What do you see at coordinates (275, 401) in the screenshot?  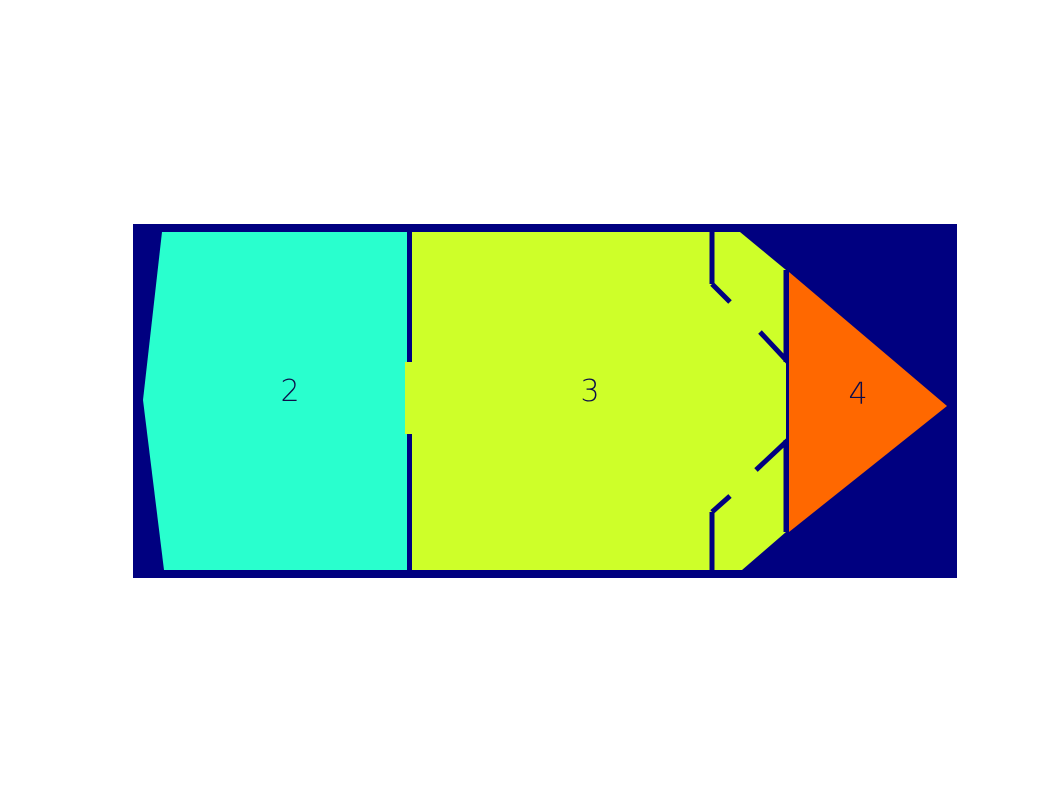 I see `region-2-area` at bounding box center [275, 401].